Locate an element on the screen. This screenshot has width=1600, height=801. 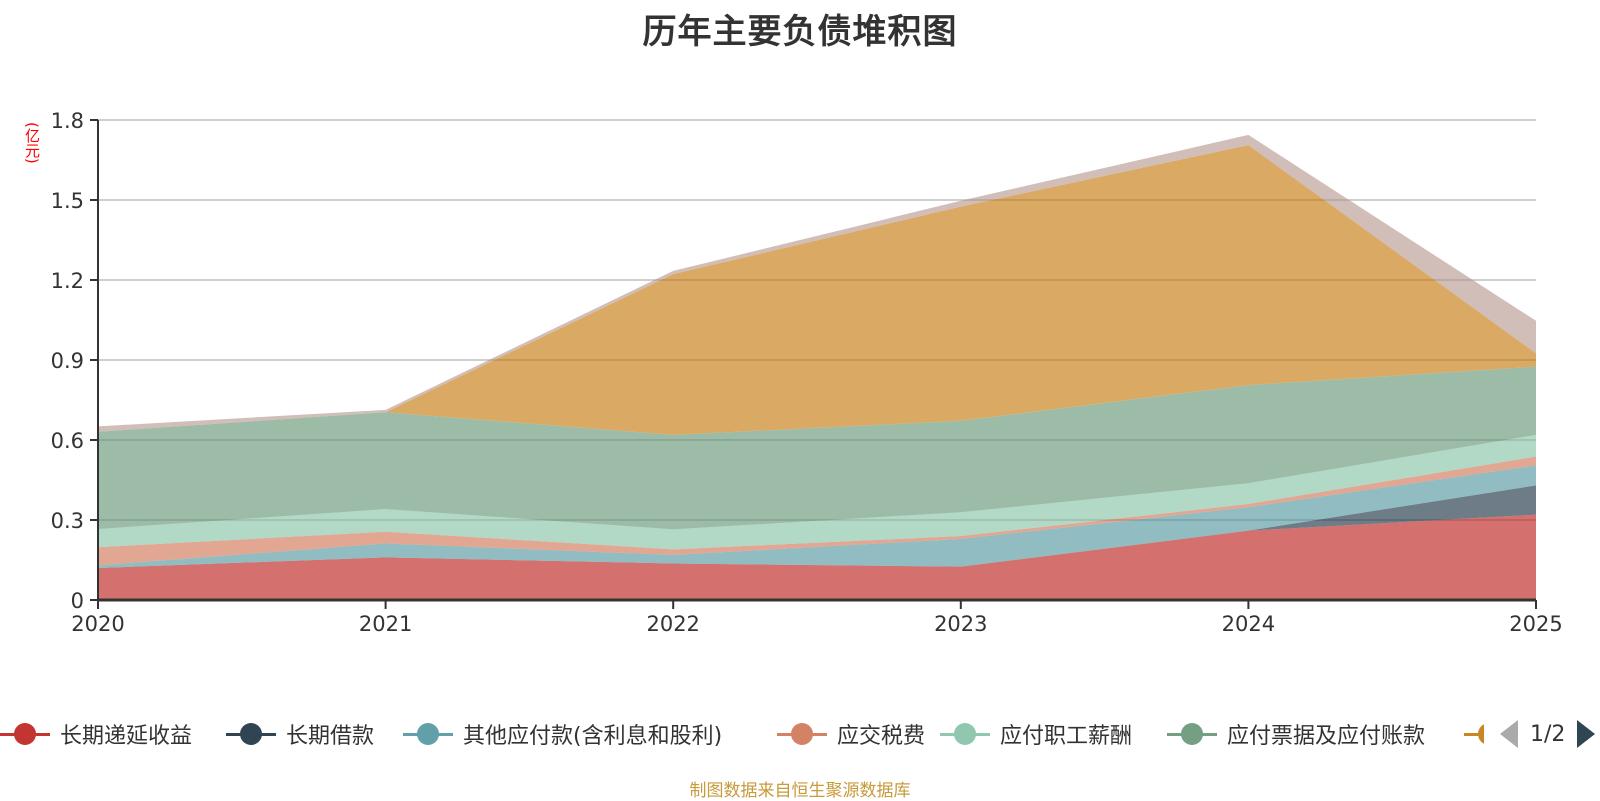
legend-item: 应付票据及应付账款 is located at coordinates (1296, 734).